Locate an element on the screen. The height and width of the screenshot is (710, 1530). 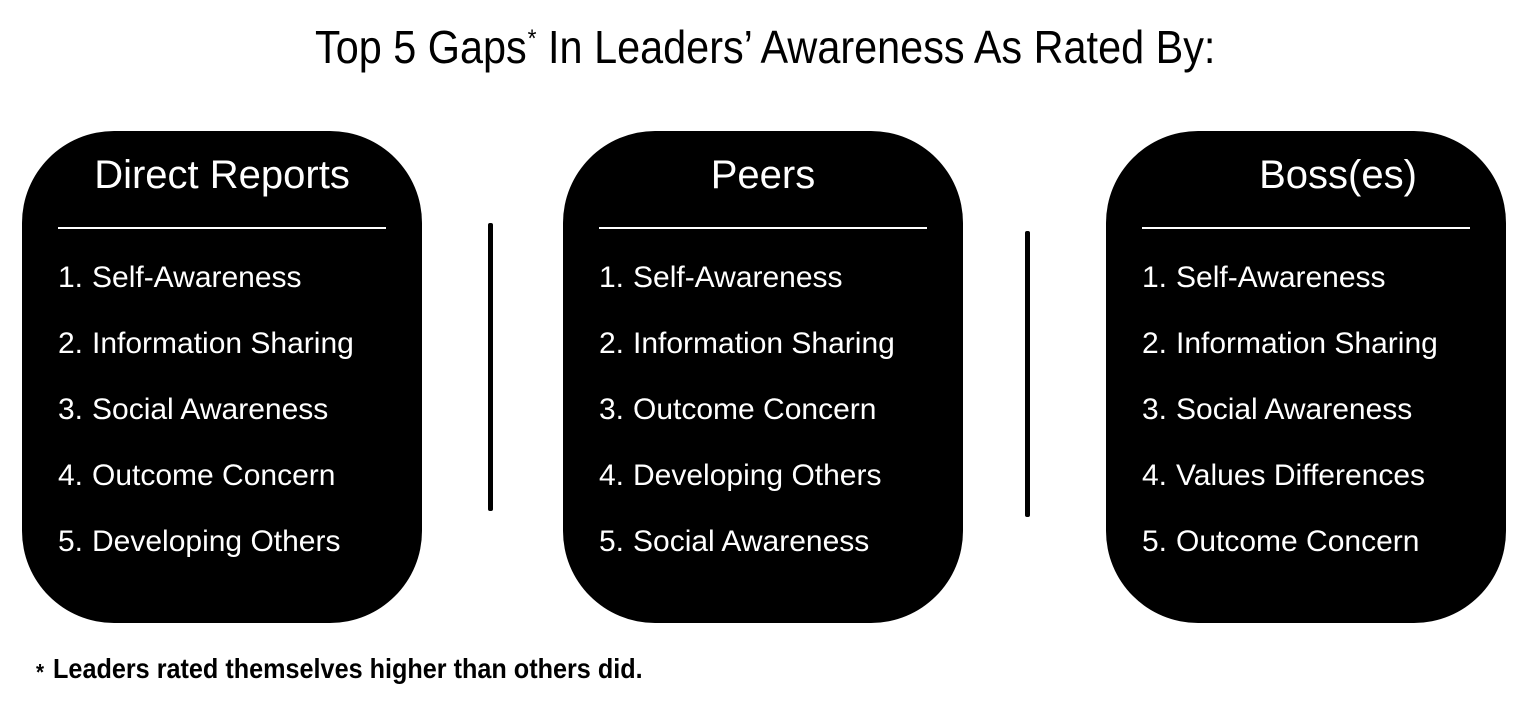
list-item: 4. Values Differences is located at coordinates (1319, 476).